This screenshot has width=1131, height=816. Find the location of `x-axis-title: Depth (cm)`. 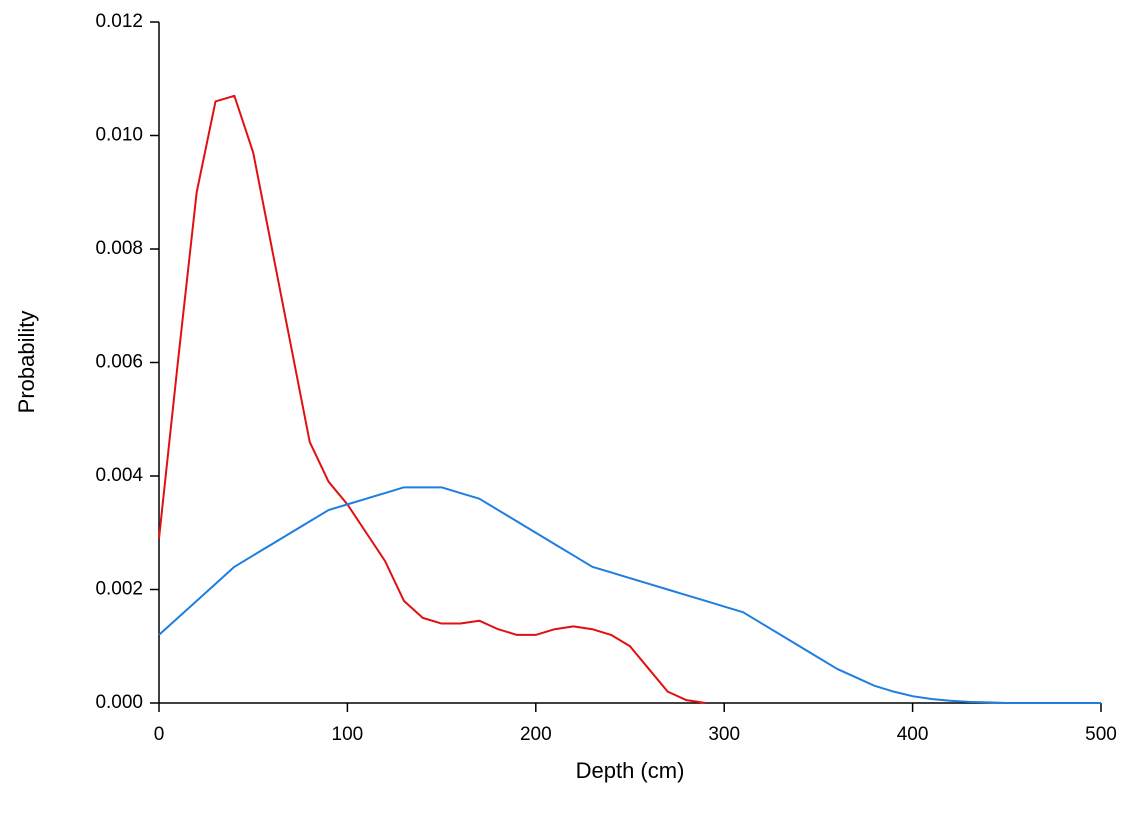

x-axis-title: Depth (cm) is located at coordinates (630, 770).